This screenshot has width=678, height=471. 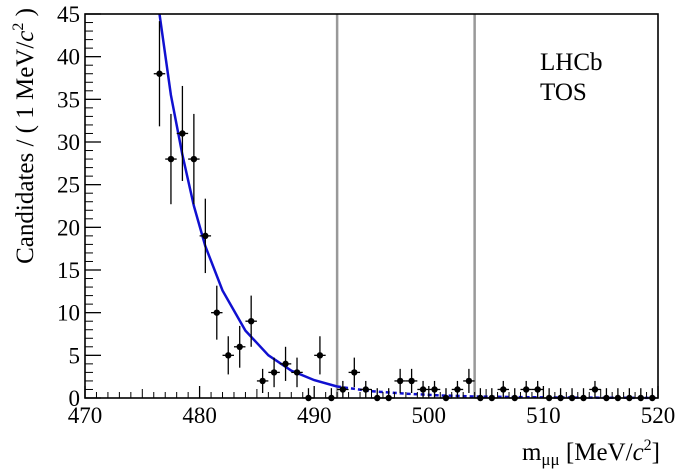 What do you see at coordinates (75, 398) in the screenshot?
I see `y-tick-label: 0` at bounding box center [75, 398].